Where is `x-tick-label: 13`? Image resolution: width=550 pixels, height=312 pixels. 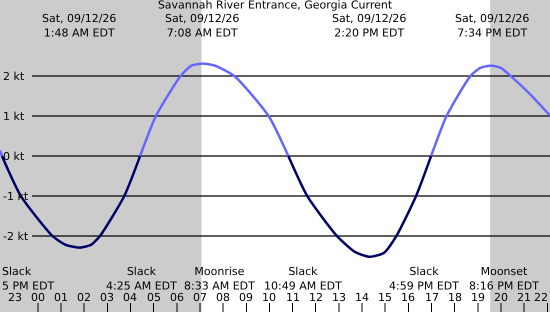
x-tick-label: 13 is located at coordinates (339, 297).